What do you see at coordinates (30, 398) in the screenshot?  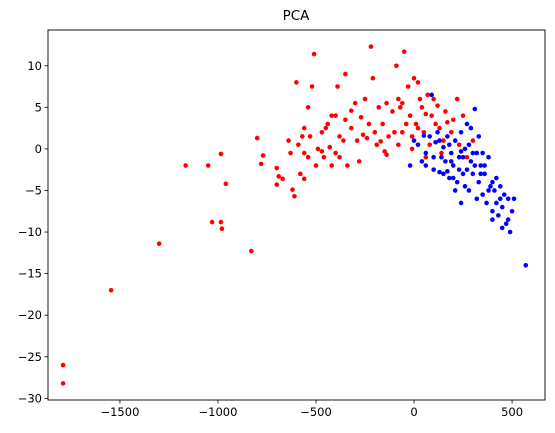 I see `y-tick-label: −30` at bounding box center [30, 398].